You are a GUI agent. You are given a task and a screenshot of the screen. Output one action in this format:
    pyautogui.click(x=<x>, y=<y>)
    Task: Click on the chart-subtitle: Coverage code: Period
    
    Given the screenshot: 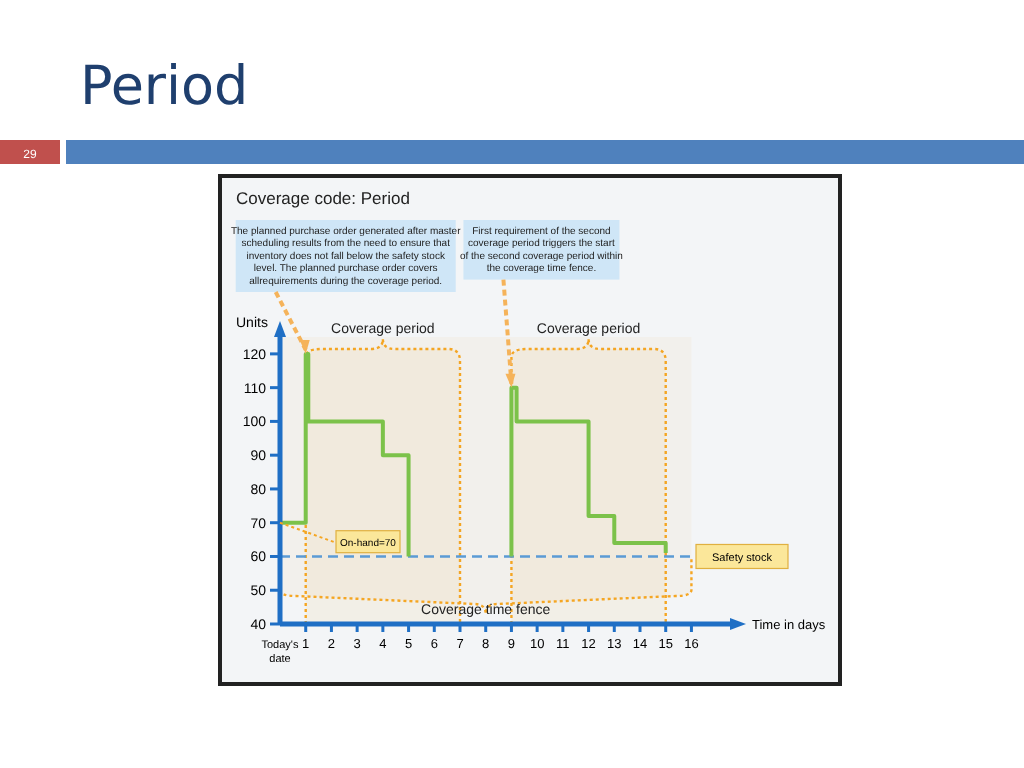 What is the action you would take?
    pyautogui.click(x=323, y=198)
    